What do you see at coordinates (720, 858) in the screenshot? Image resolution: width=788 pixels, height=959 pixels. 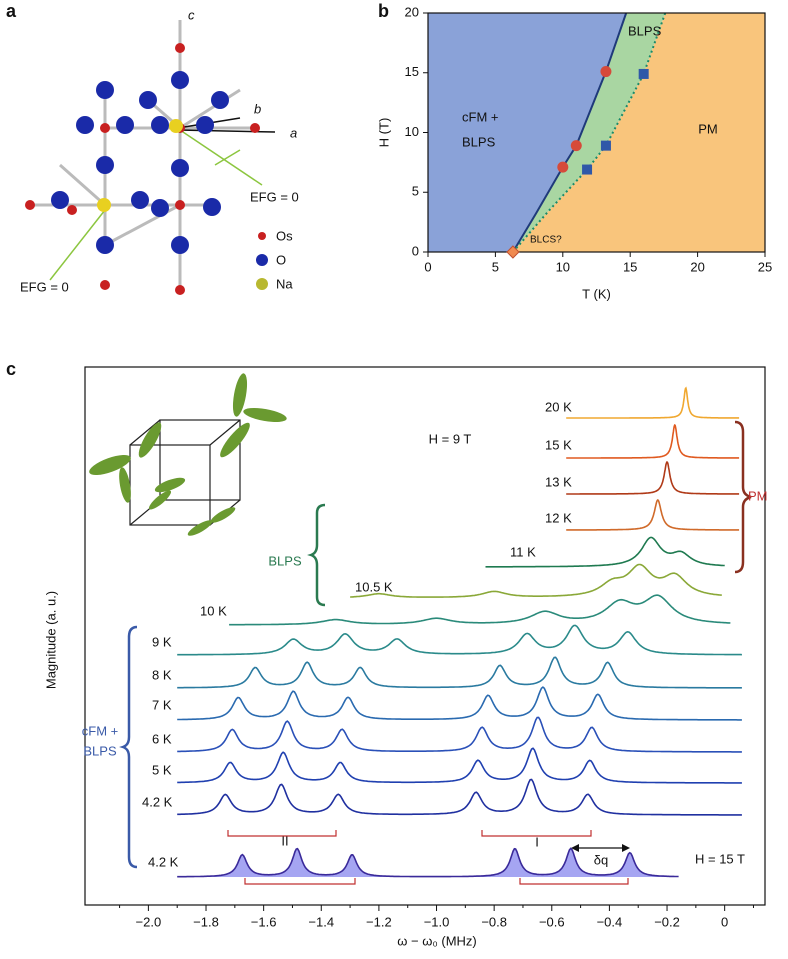 I see `annotation: H = 15 T` at bounding box center [720, 858].